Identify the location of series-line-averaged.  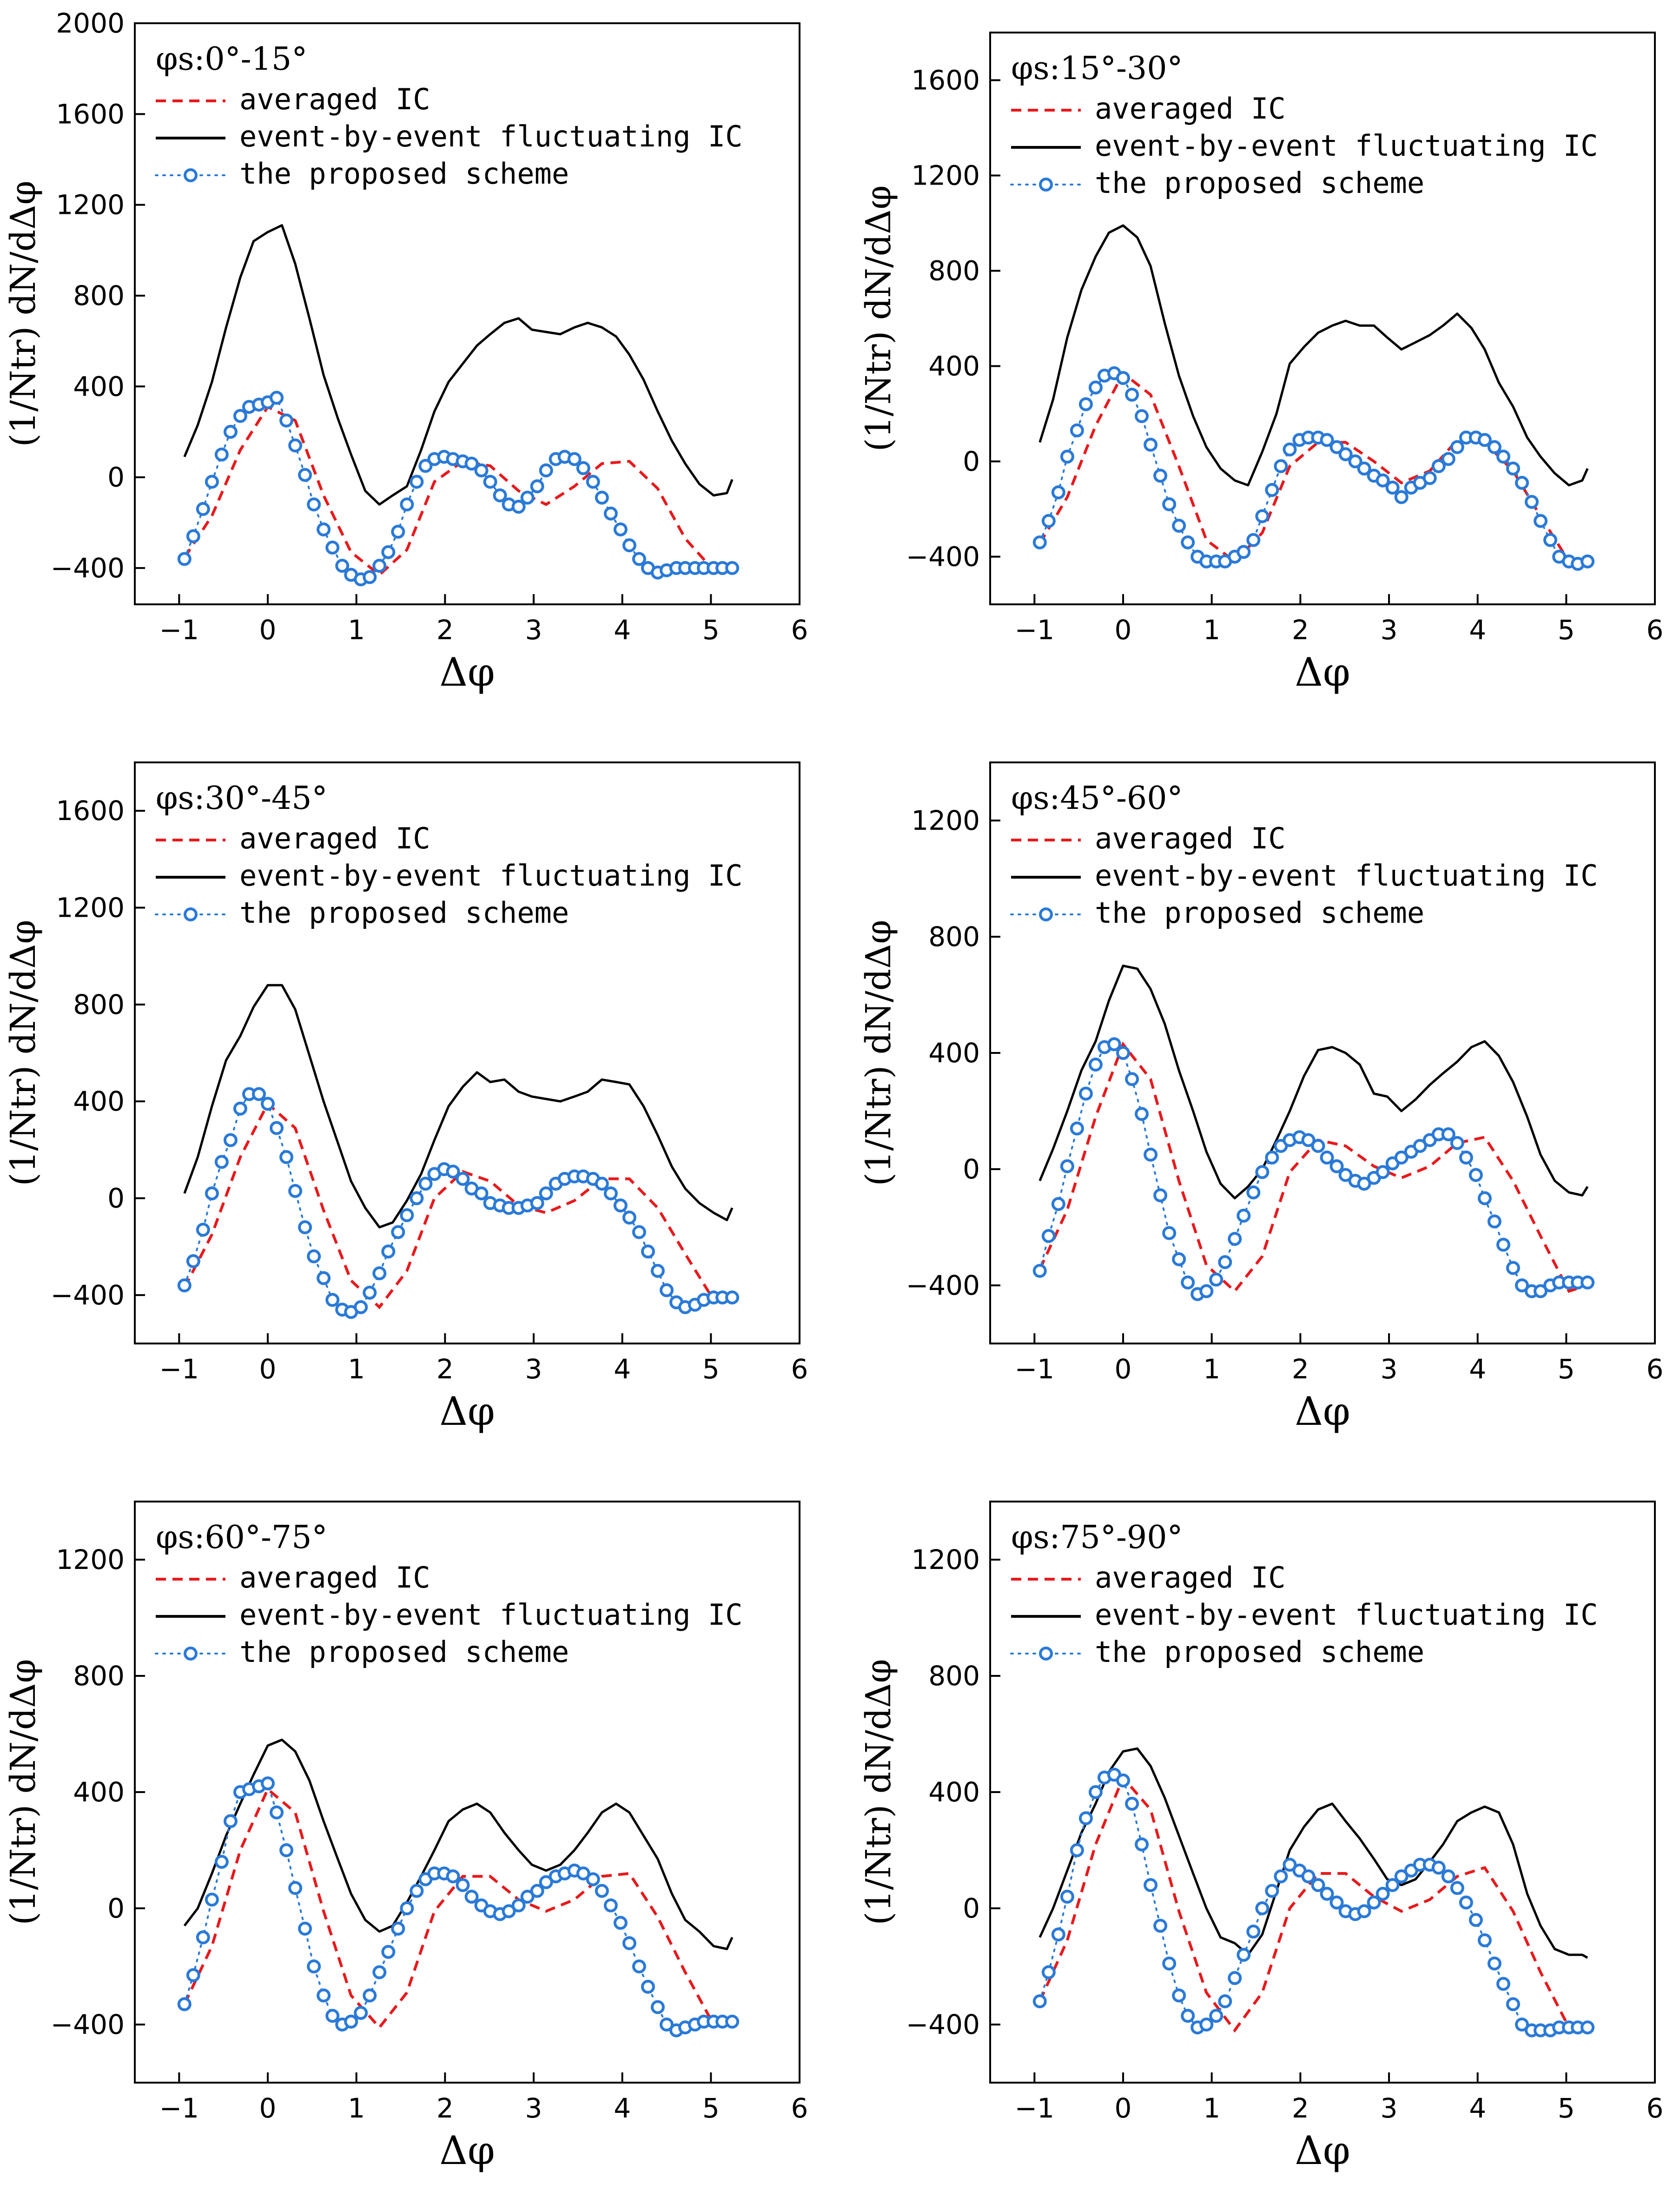
(1313, 1904).